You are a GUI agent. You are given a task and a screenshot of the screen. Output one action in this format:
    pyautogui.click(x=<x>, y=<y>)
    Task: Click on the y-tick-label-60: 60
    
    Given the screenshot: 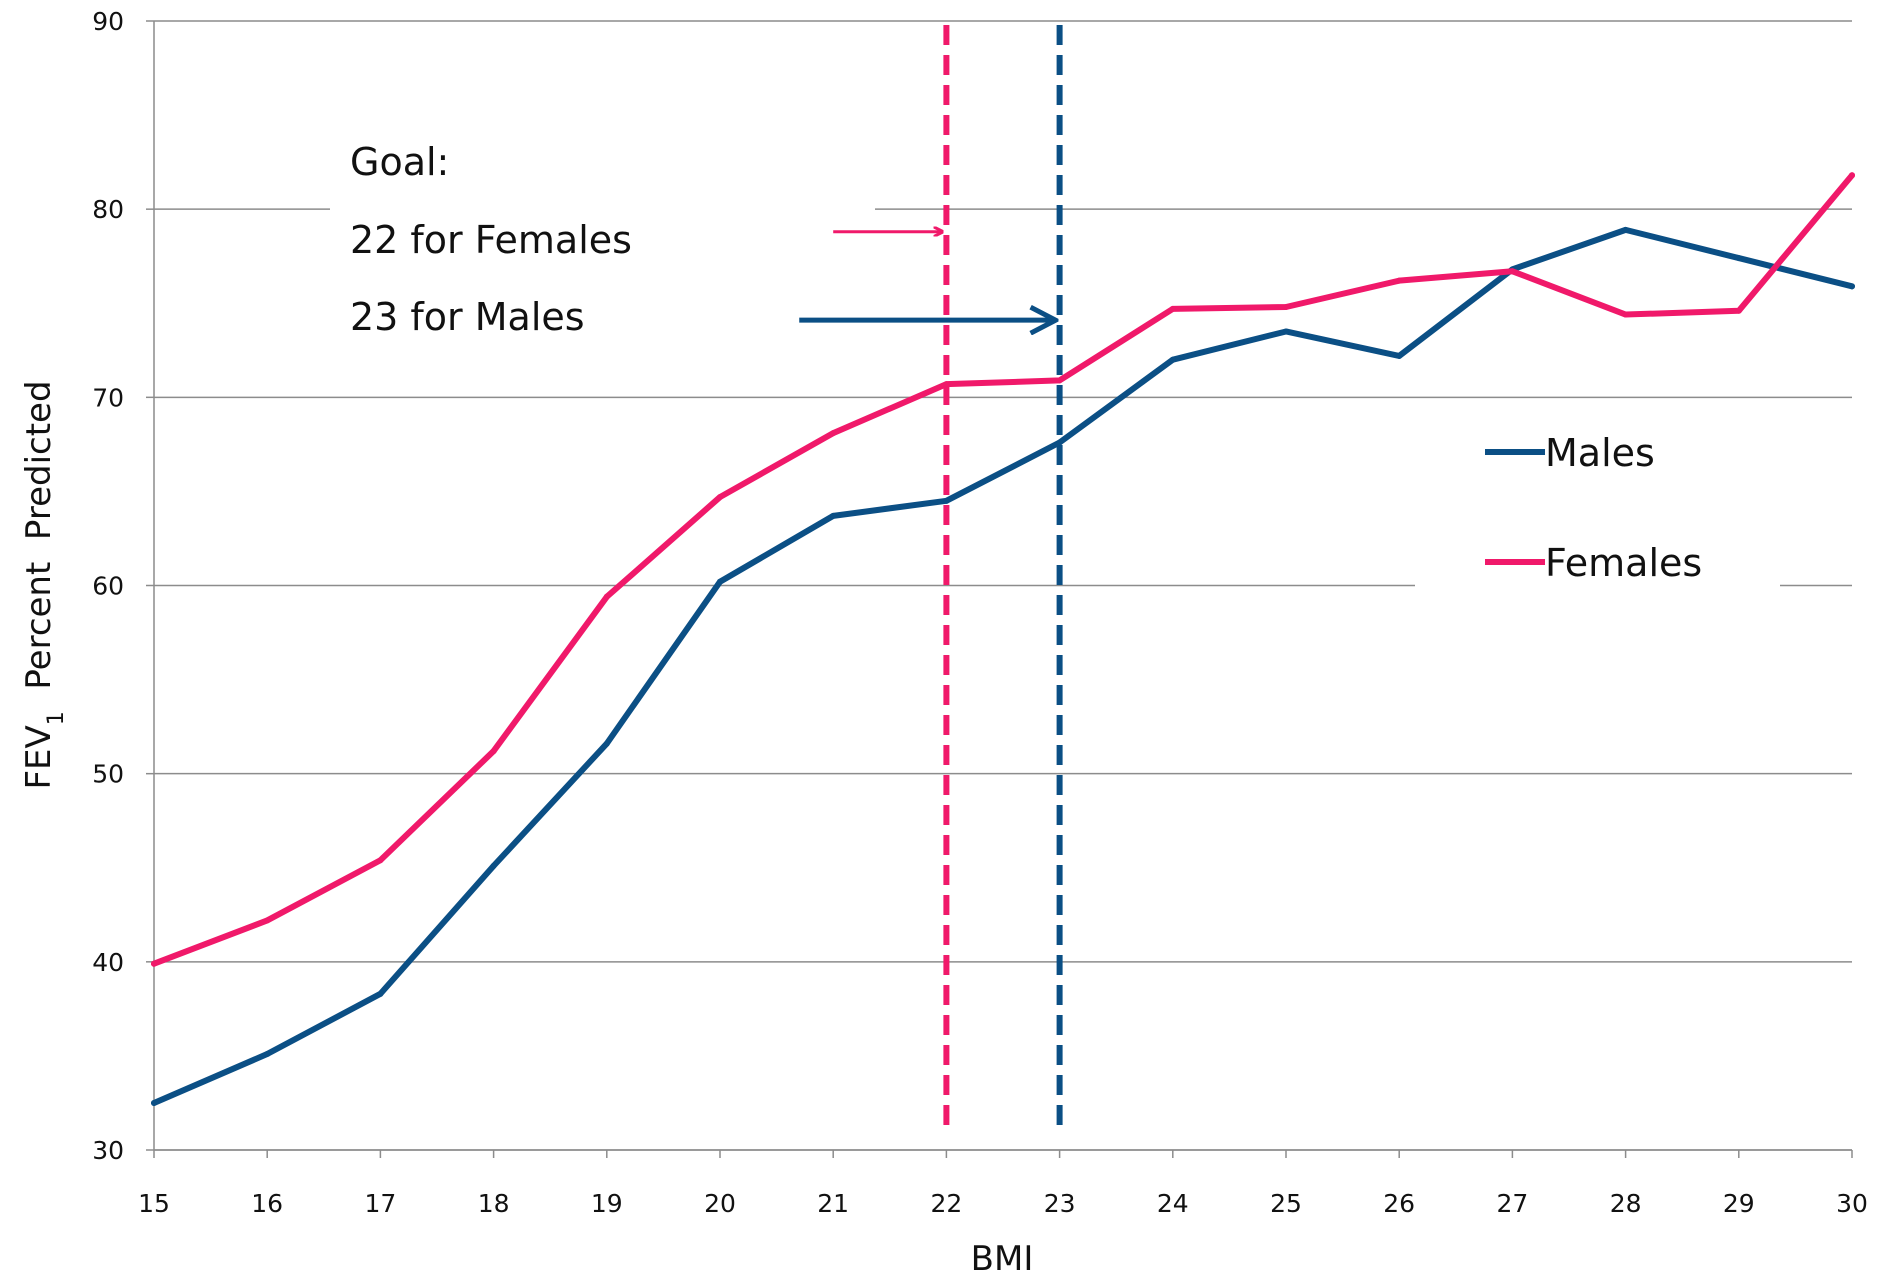 What is the action you would take?
    pyautogui.click(x=108, y=586)
    